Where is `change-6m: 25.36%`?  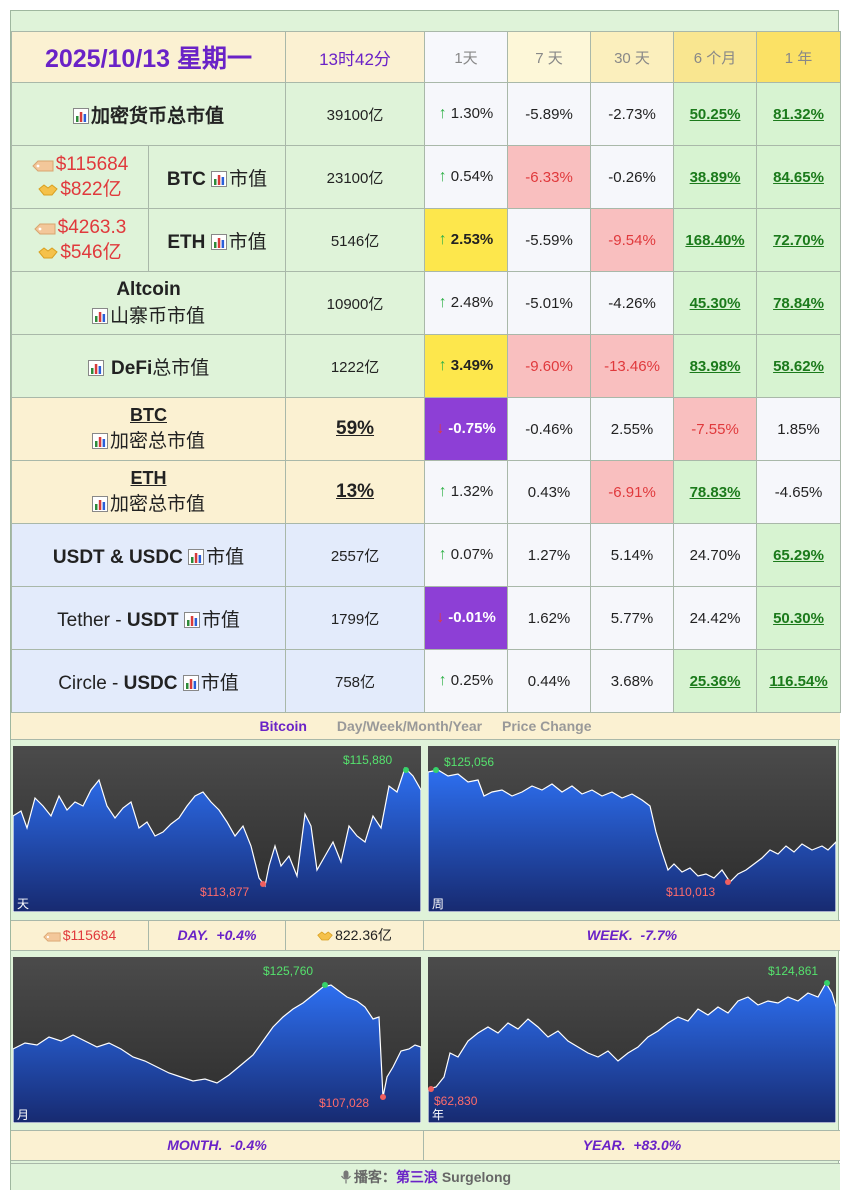
change-6m: 25.36% is located at coordinates (715, 681).